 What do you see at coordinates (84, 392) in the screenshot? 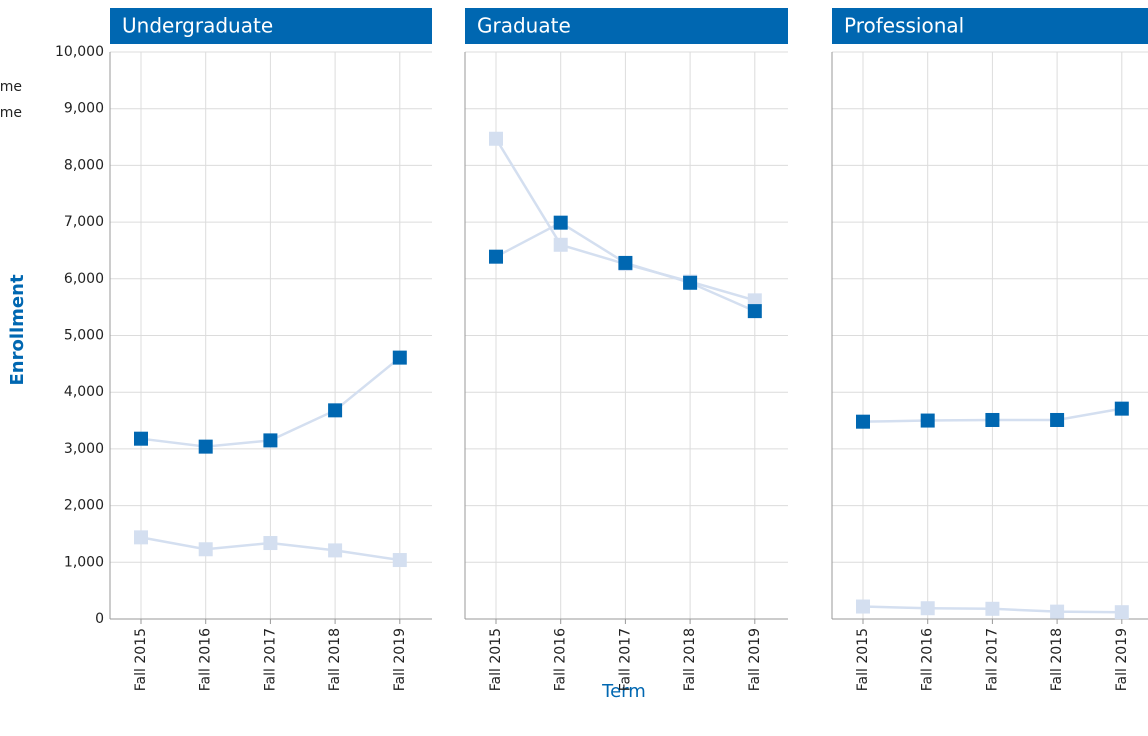
I see `y-tick-label: 4,000` at bounding box center [84, 392].